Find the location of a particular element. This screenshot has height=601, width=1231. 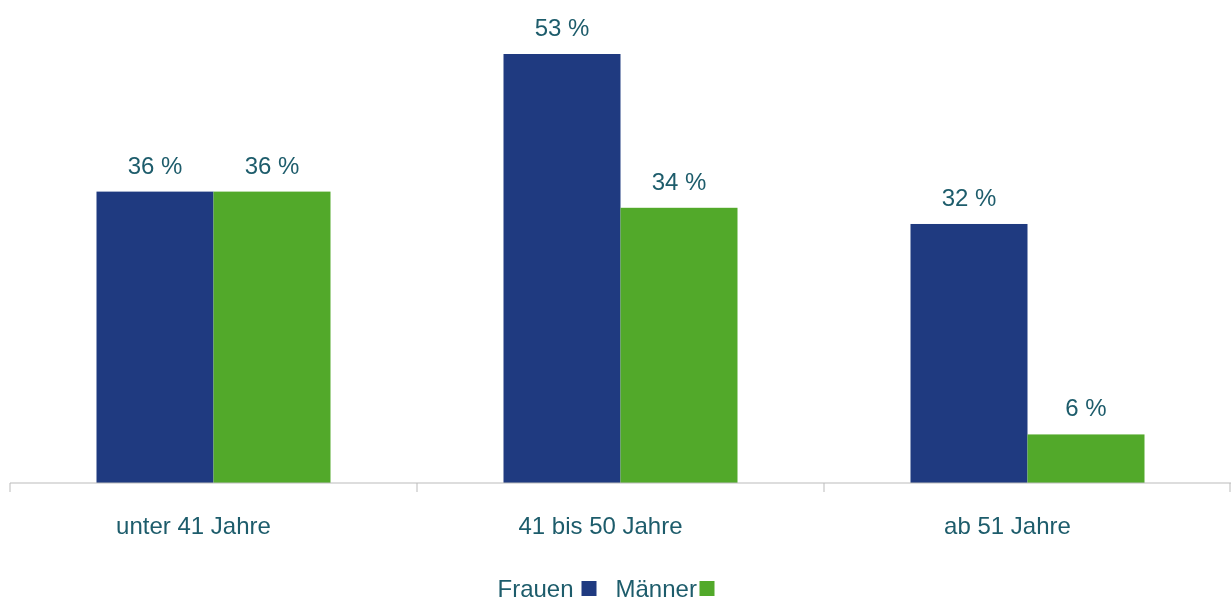

legend-label: Frauen is located at coordinates (535, 588).